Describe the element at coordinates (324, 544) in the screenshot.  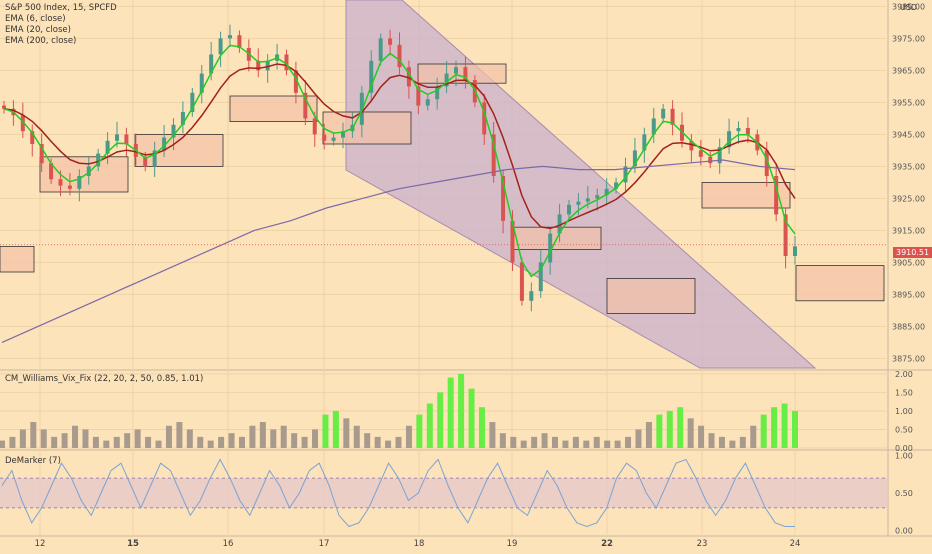
I see `x-tick-label: 17` at that location.